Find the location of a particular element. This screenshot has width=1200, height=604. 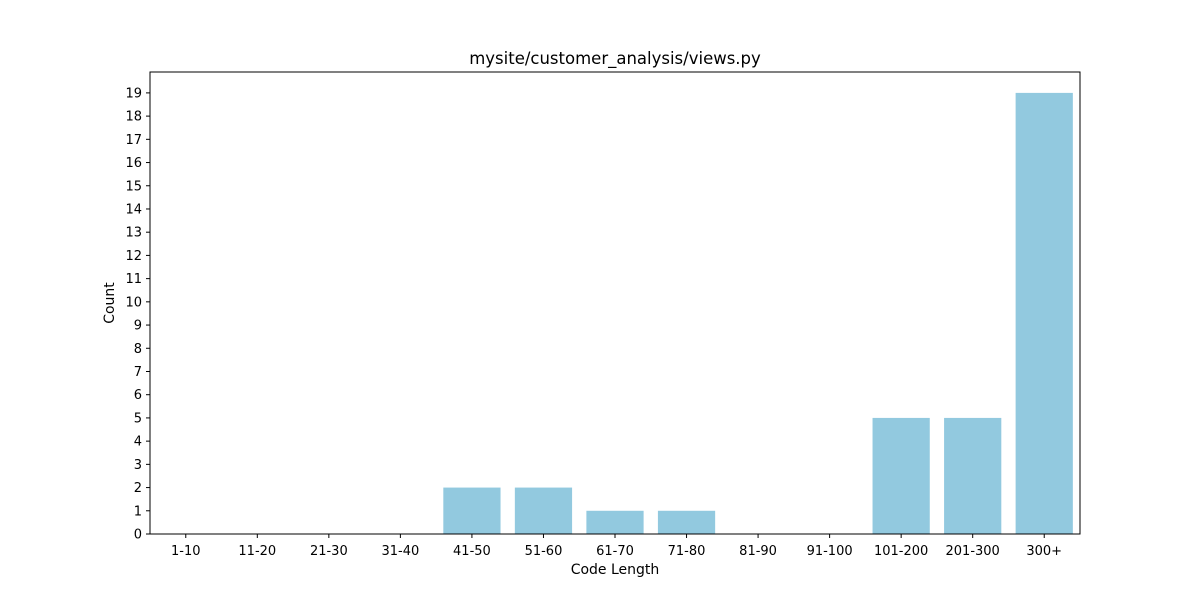

y-tick-label: 9 is located at coordinates (138, 326).